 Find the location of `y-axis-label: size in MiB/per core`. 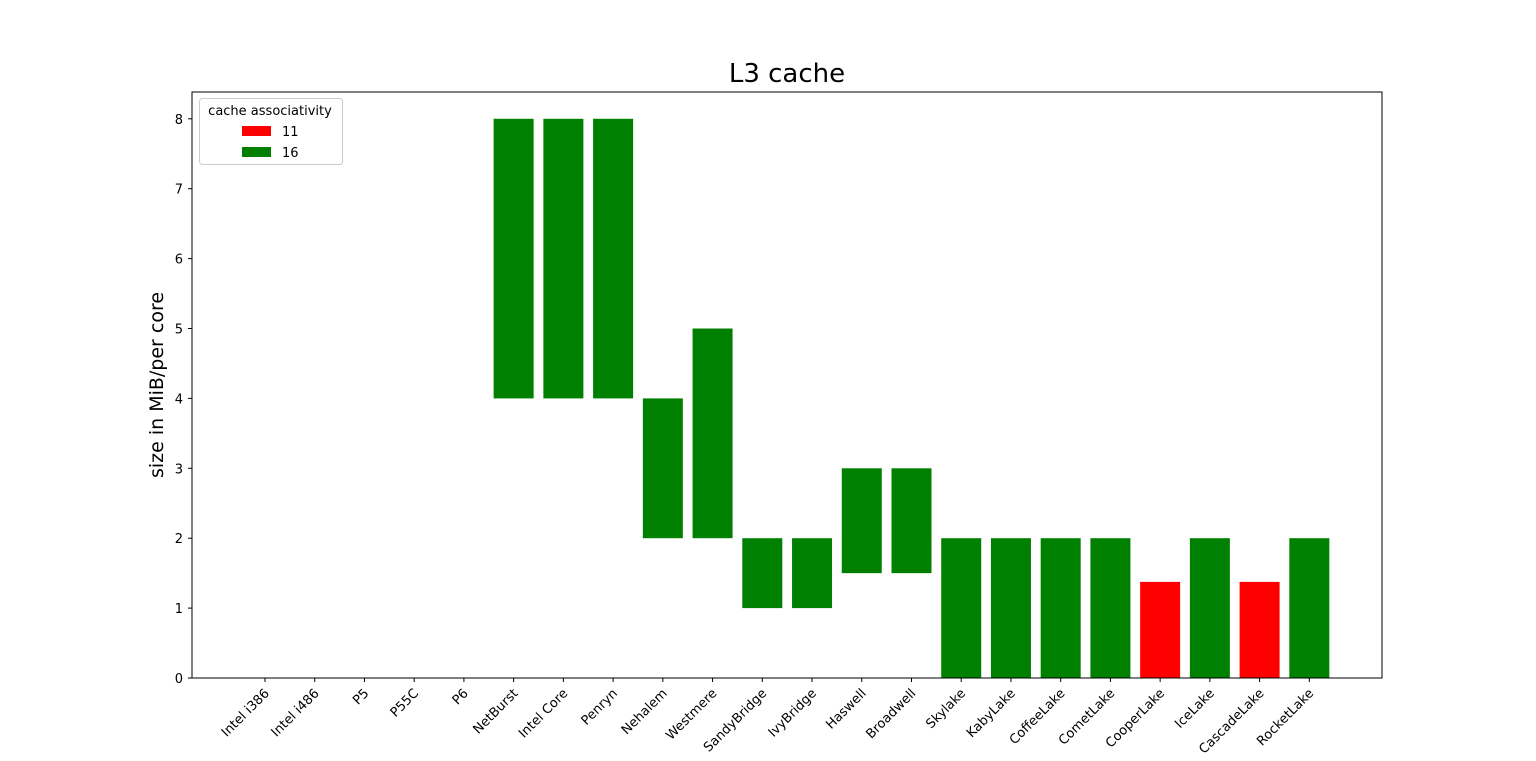

y-axis-label: size in MiB/per core is located at coordinates (157, 385).